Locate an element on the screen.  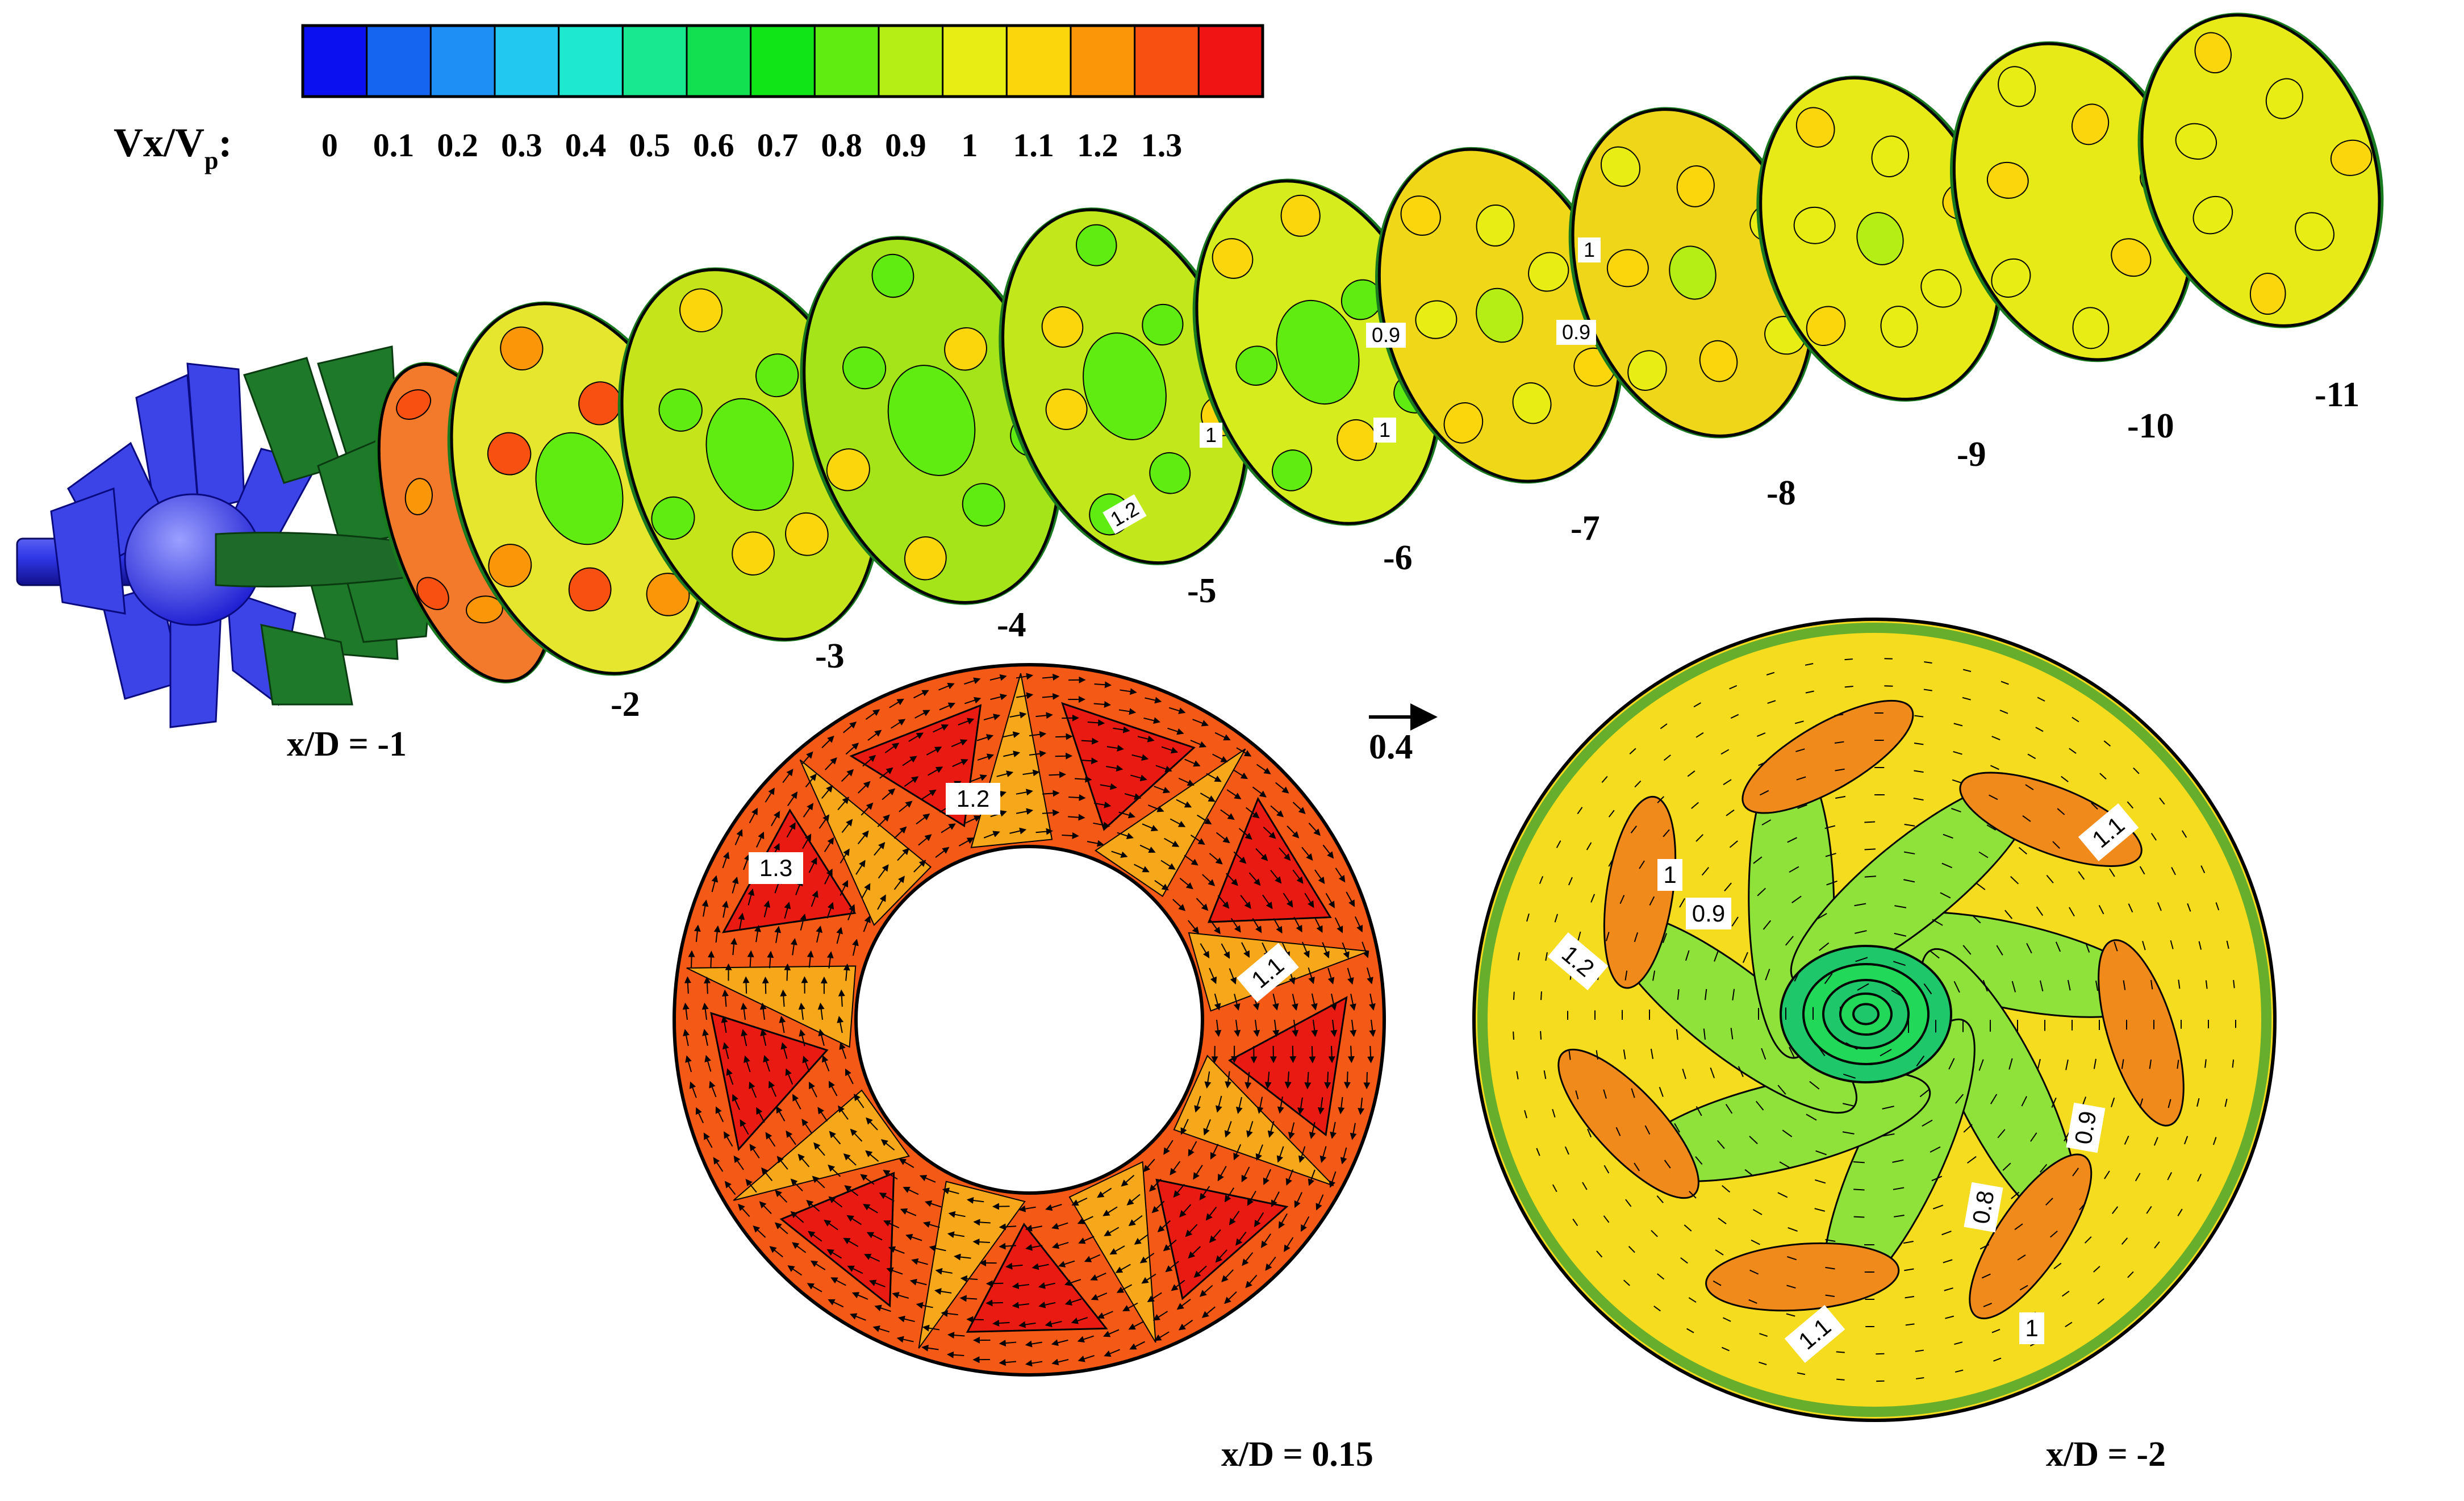
reference-vector: 0.4 is located at coordinates (1403, 734).